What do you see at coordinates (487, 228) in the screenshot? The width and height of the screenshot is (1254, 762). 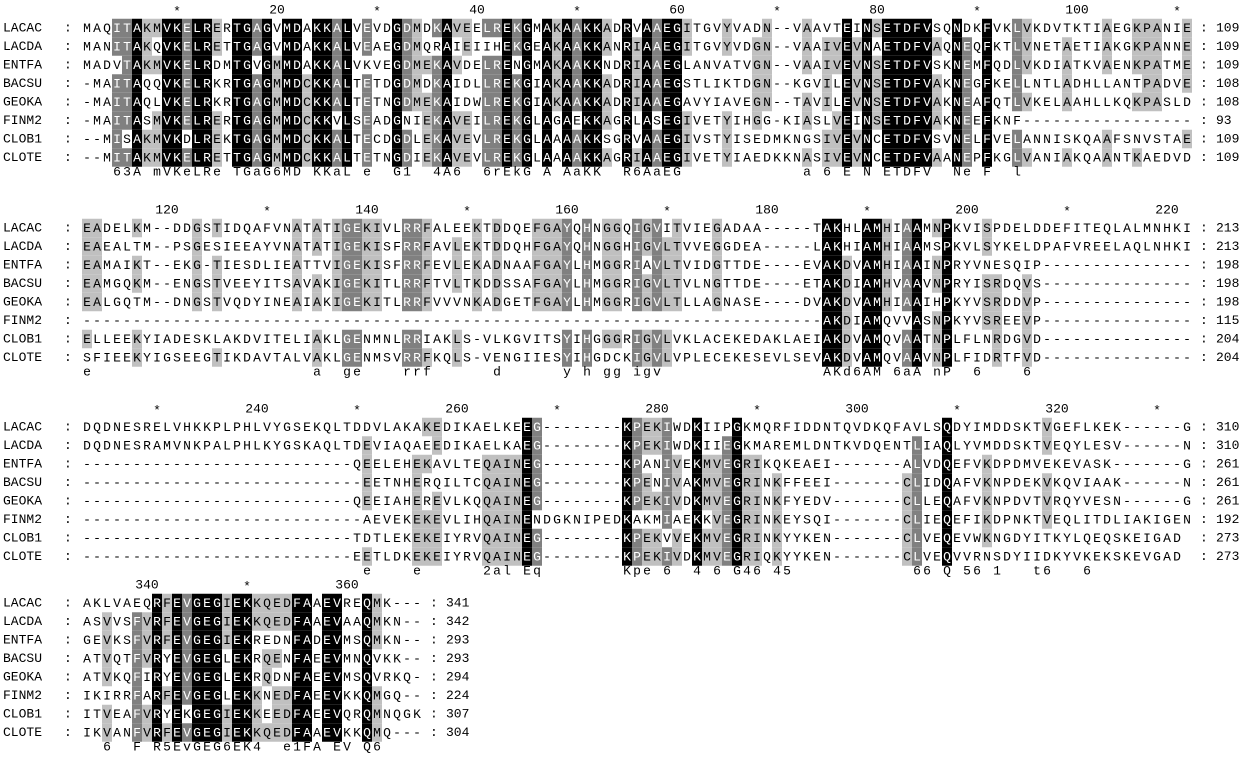 I see `residue: T` at bounding box center [487, 228].